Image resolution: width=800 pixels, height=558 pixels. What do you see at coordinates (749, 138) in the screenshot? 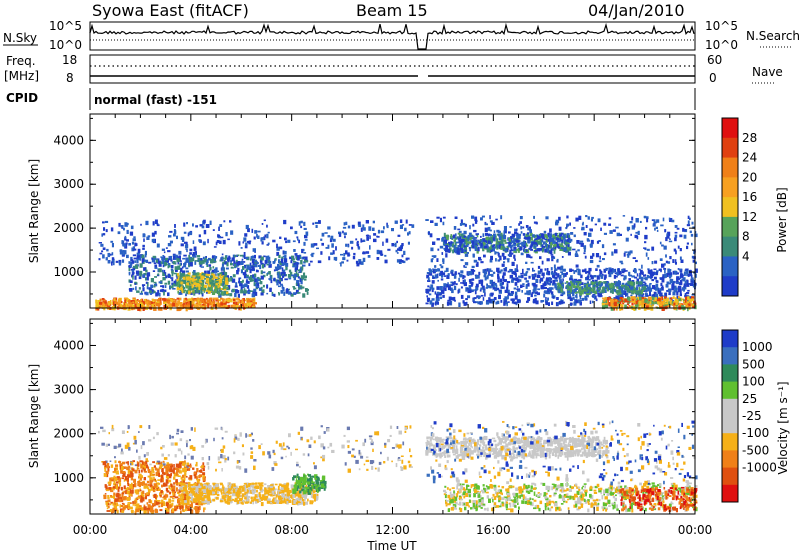
I see `colorbar-tick-label: 28` at bounding box center [749, 138].